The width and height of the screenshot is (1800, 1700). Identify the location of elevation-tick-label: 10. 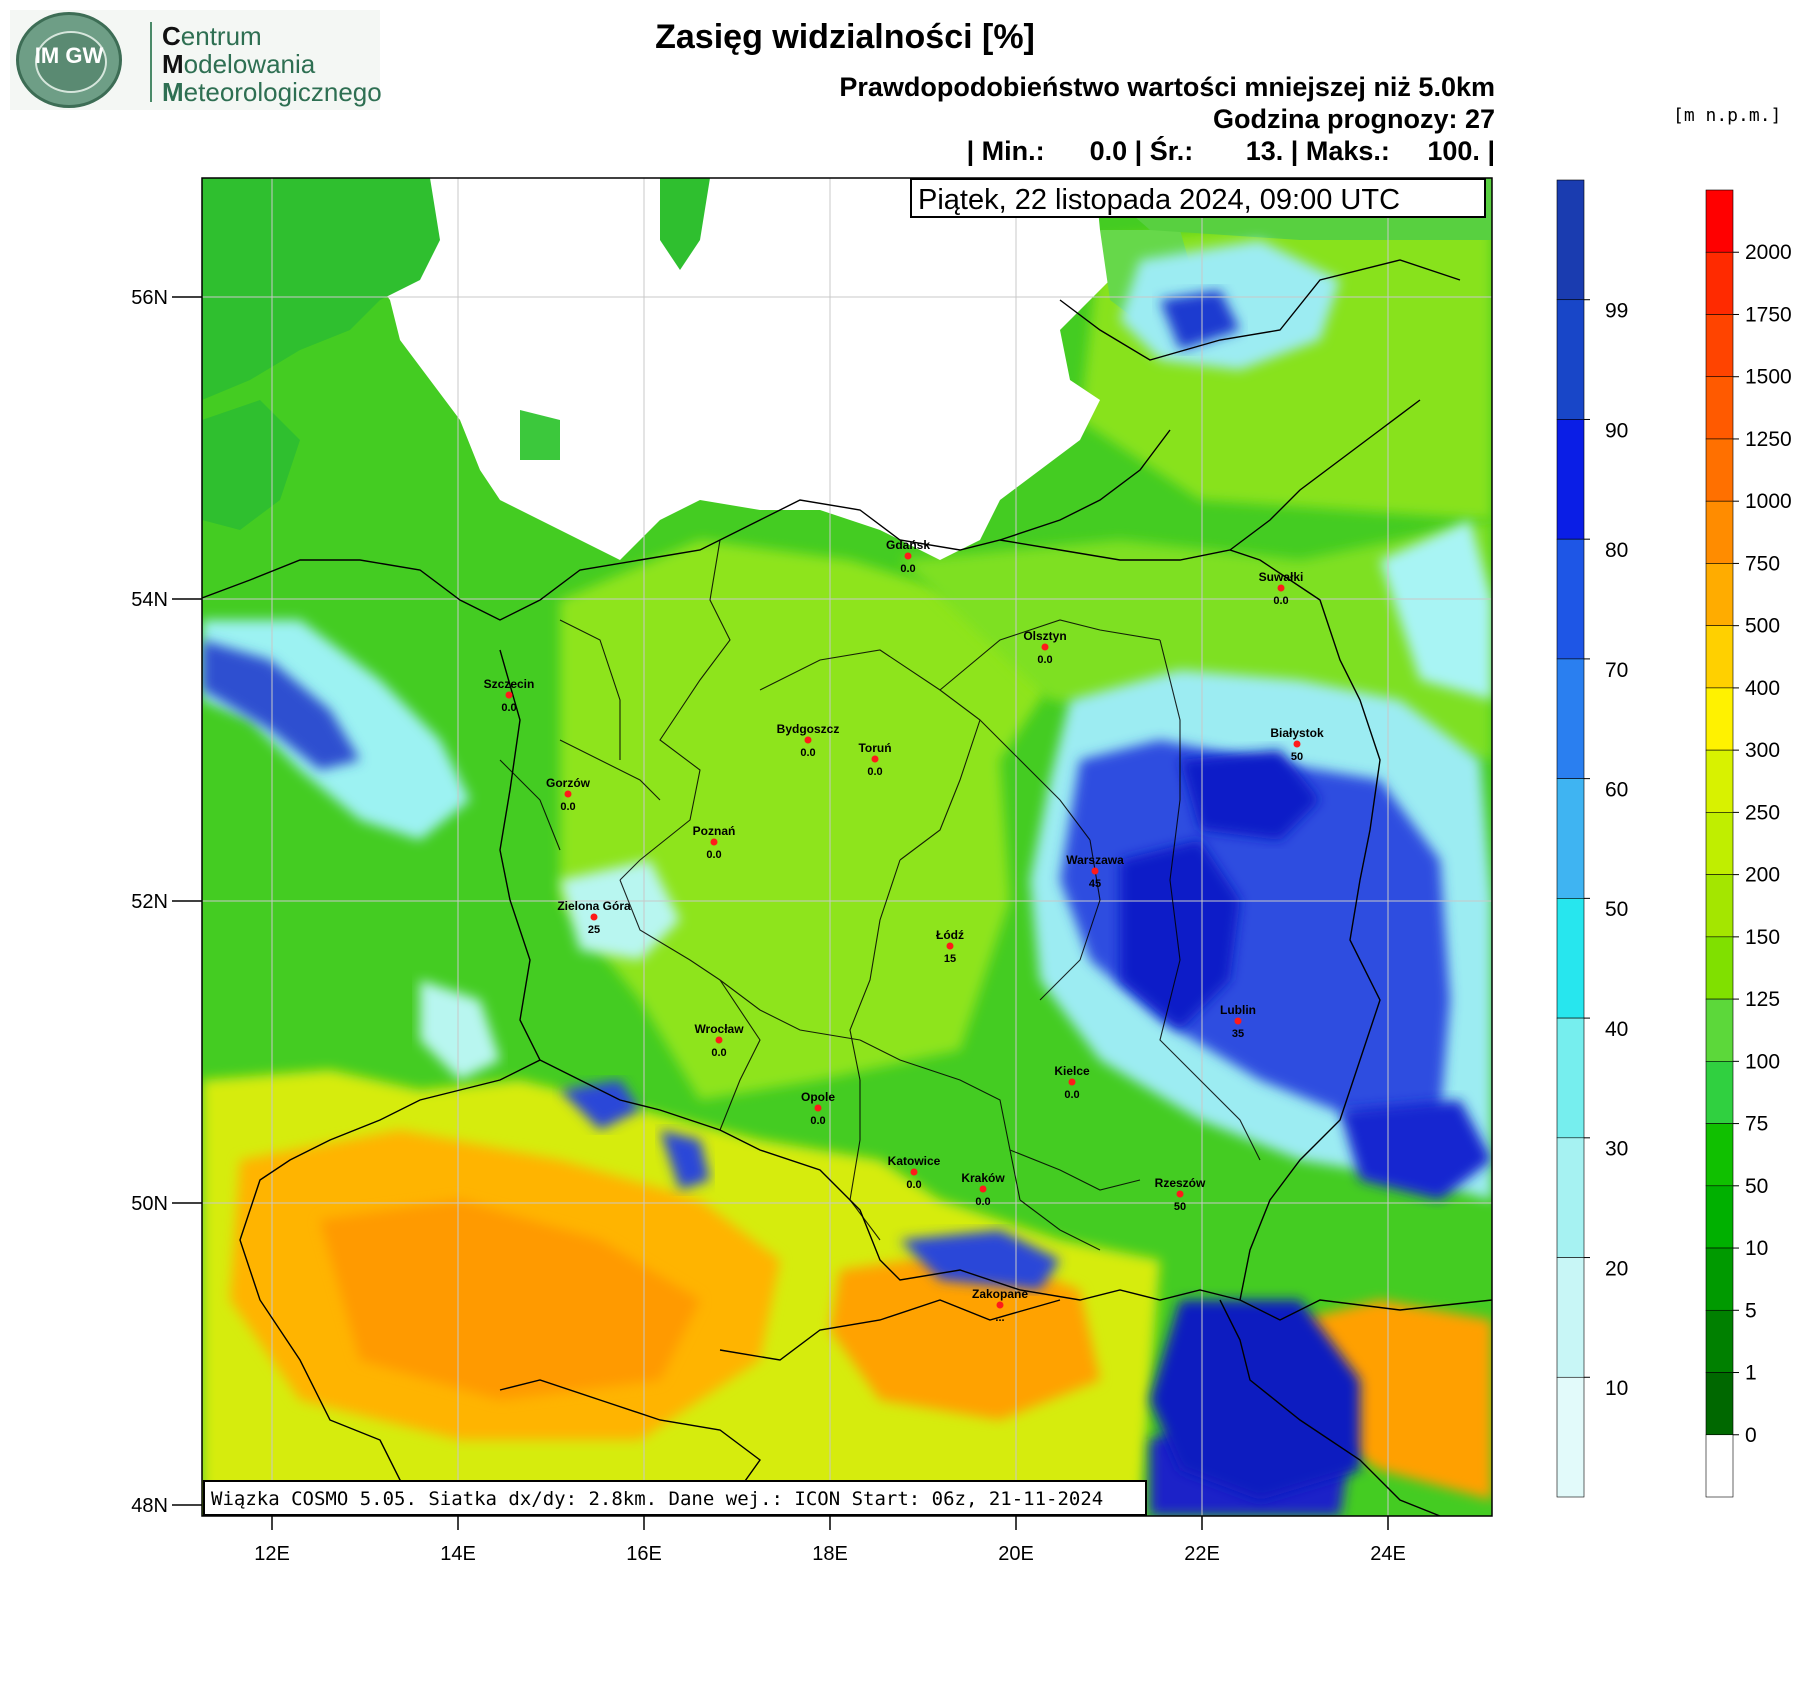
(1756, 1248).